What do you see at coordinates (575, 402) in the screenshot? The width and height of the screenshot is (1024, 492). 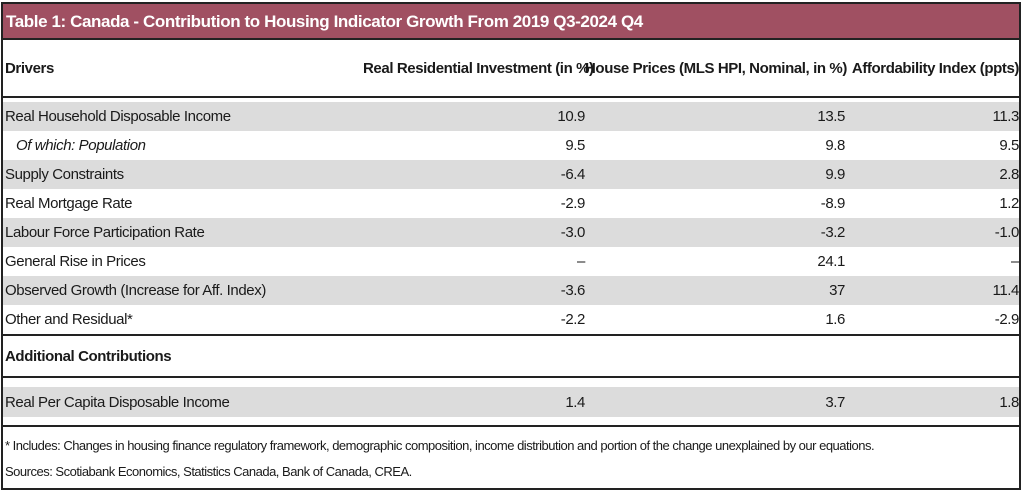 I see `cell-value: 1.4` at bounding box center [575, 402].